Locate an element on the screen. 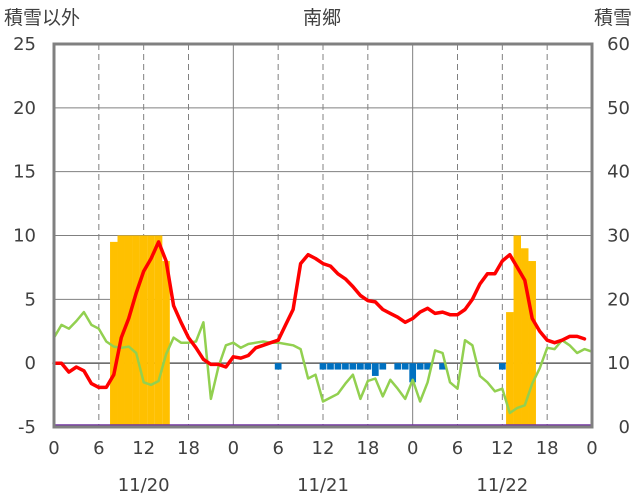  x-axis-hour-ticks: 0 6 12 18 0 6 12 18 0 6 12 18 0 is located at coordinates (322, 448).